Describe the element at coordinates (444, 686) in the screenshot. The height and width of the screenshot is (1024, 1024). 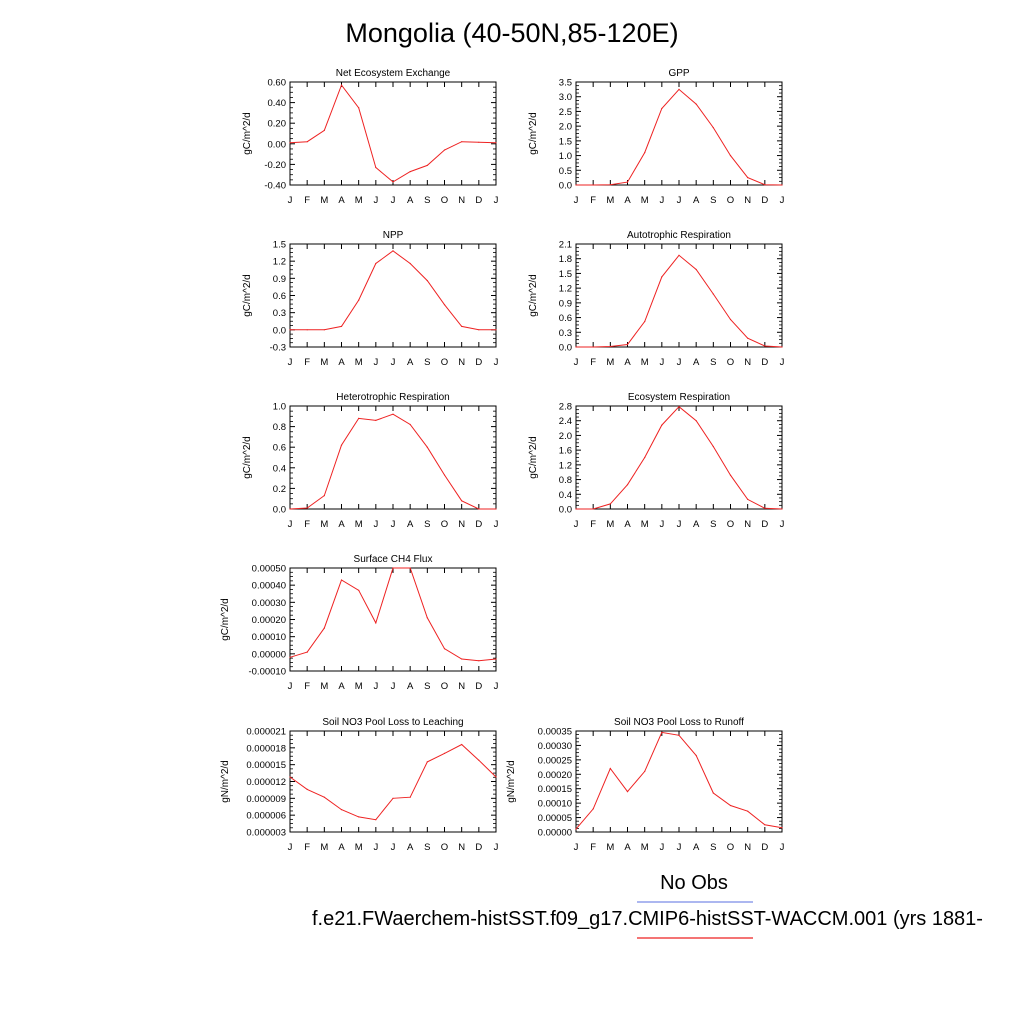
I see `x-tick-label: O` at that location.